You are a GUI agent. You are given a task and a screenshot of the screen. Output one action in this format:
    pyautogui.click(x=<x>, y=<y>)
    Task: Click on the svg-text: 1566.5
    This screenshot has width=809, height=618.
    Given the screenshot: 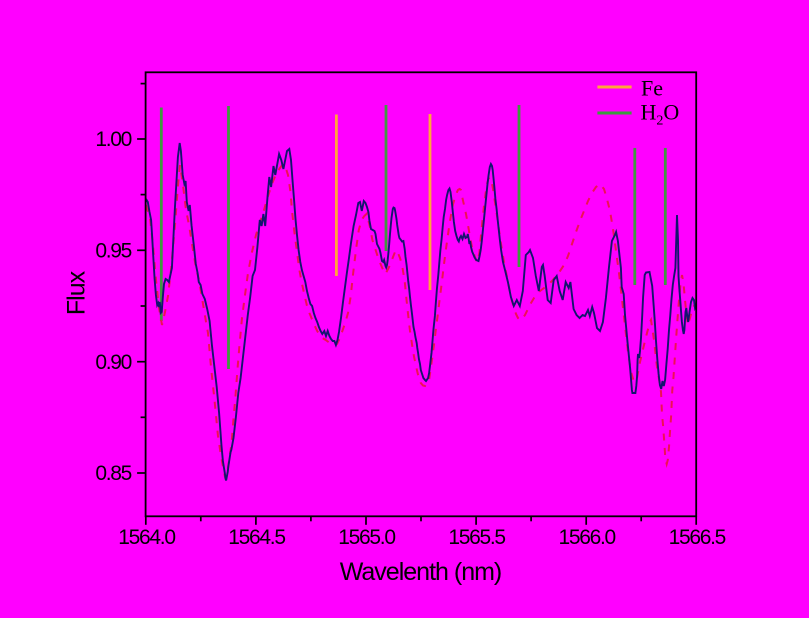 What is the action you would take?
    pyautogui.click(x=697, y=537)
    